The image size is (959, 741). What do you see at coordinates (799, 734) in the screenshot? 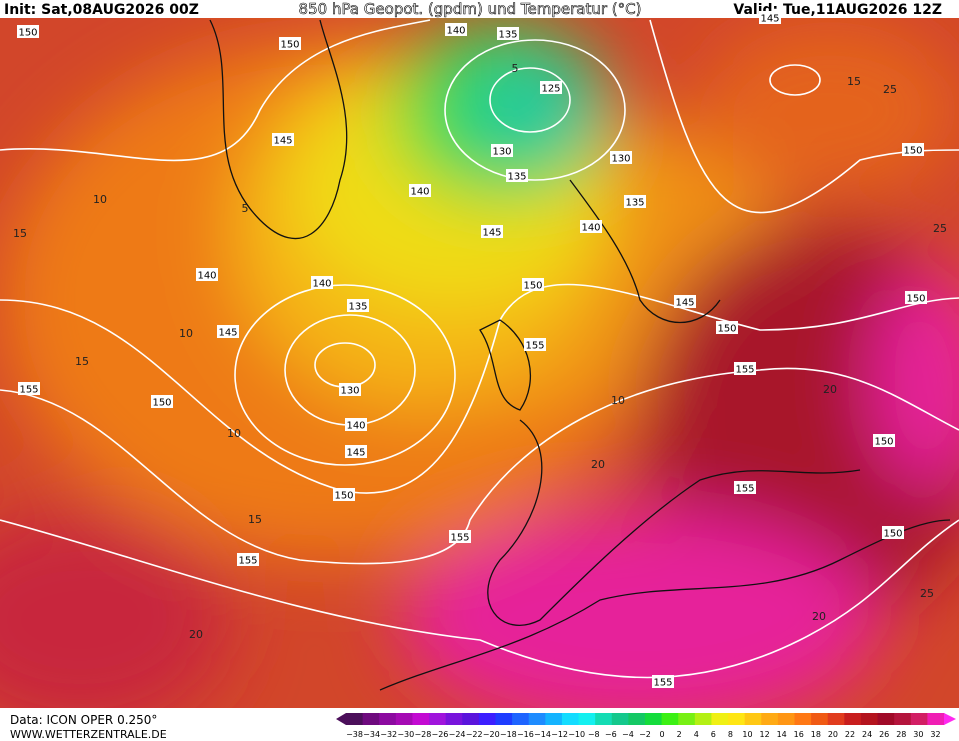
I see `legend-label: 16` at bounding box center [799, 734].